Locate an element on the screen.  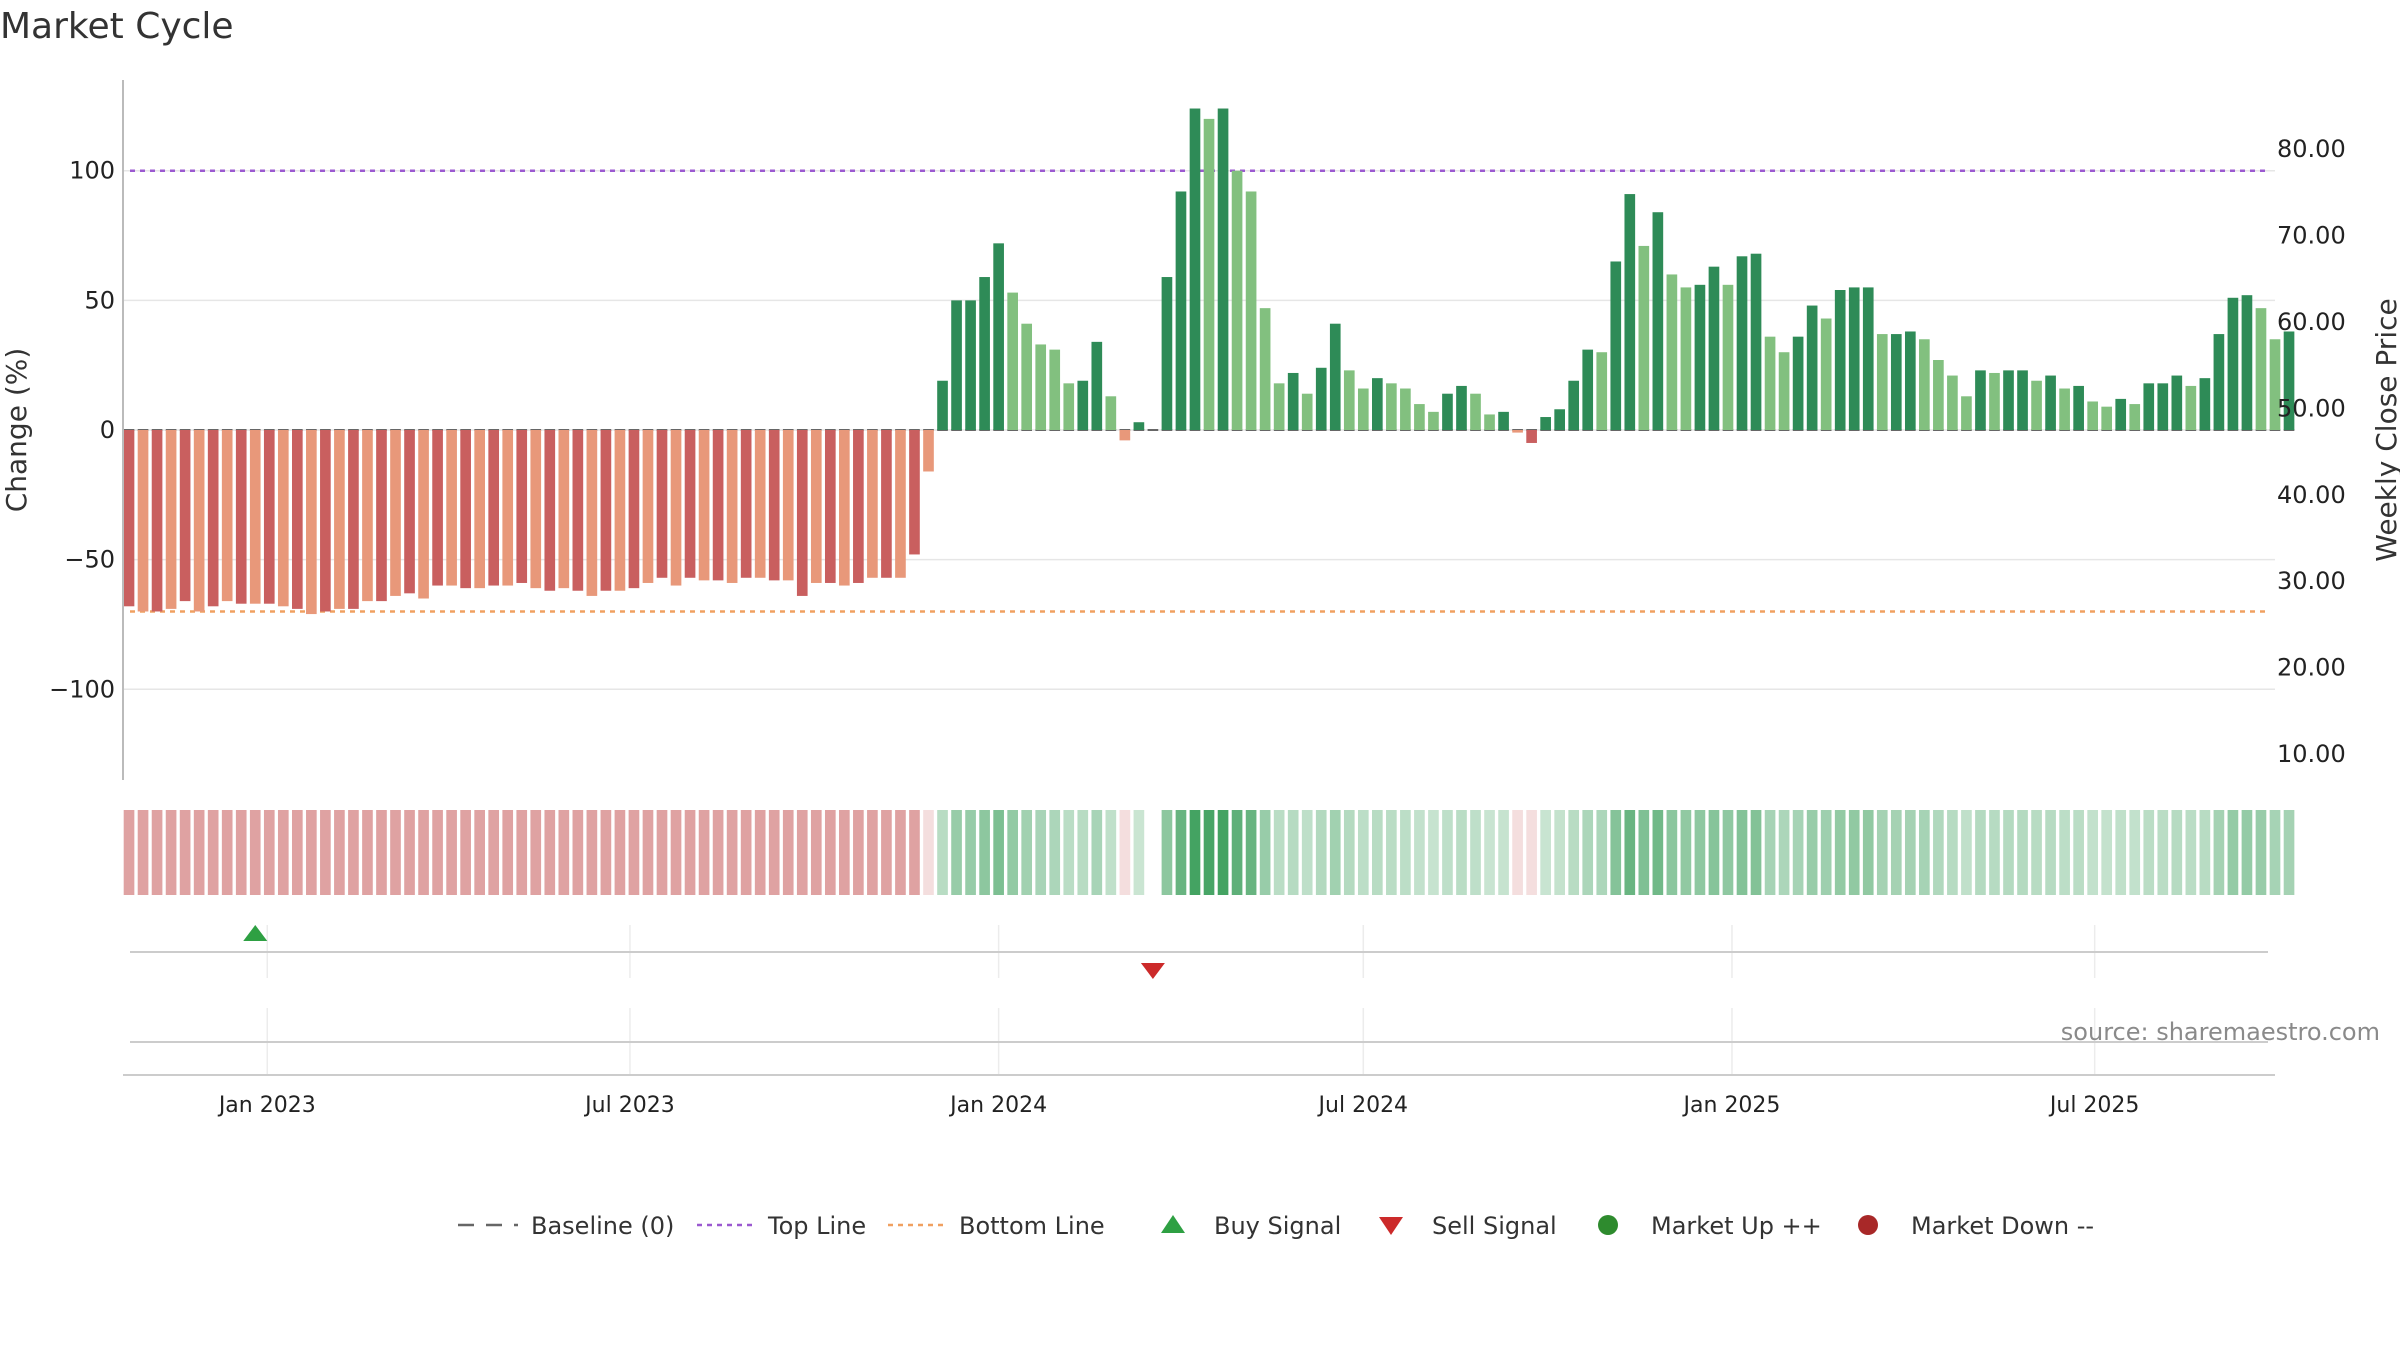
x-tick-label: Jul 2023 is located at coordinates (629, 1105).